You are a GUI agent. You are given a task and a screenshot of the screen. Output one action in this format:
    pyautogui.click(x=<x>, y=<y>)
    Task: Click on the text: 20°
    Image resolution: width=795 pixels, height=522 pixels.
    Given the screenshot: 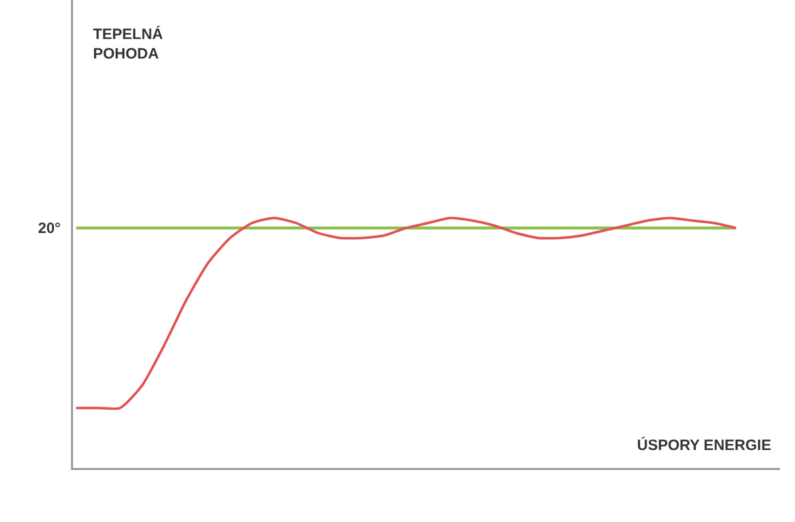 What is the action you would take?
    pyautogui.click(x=49, y=228)
    